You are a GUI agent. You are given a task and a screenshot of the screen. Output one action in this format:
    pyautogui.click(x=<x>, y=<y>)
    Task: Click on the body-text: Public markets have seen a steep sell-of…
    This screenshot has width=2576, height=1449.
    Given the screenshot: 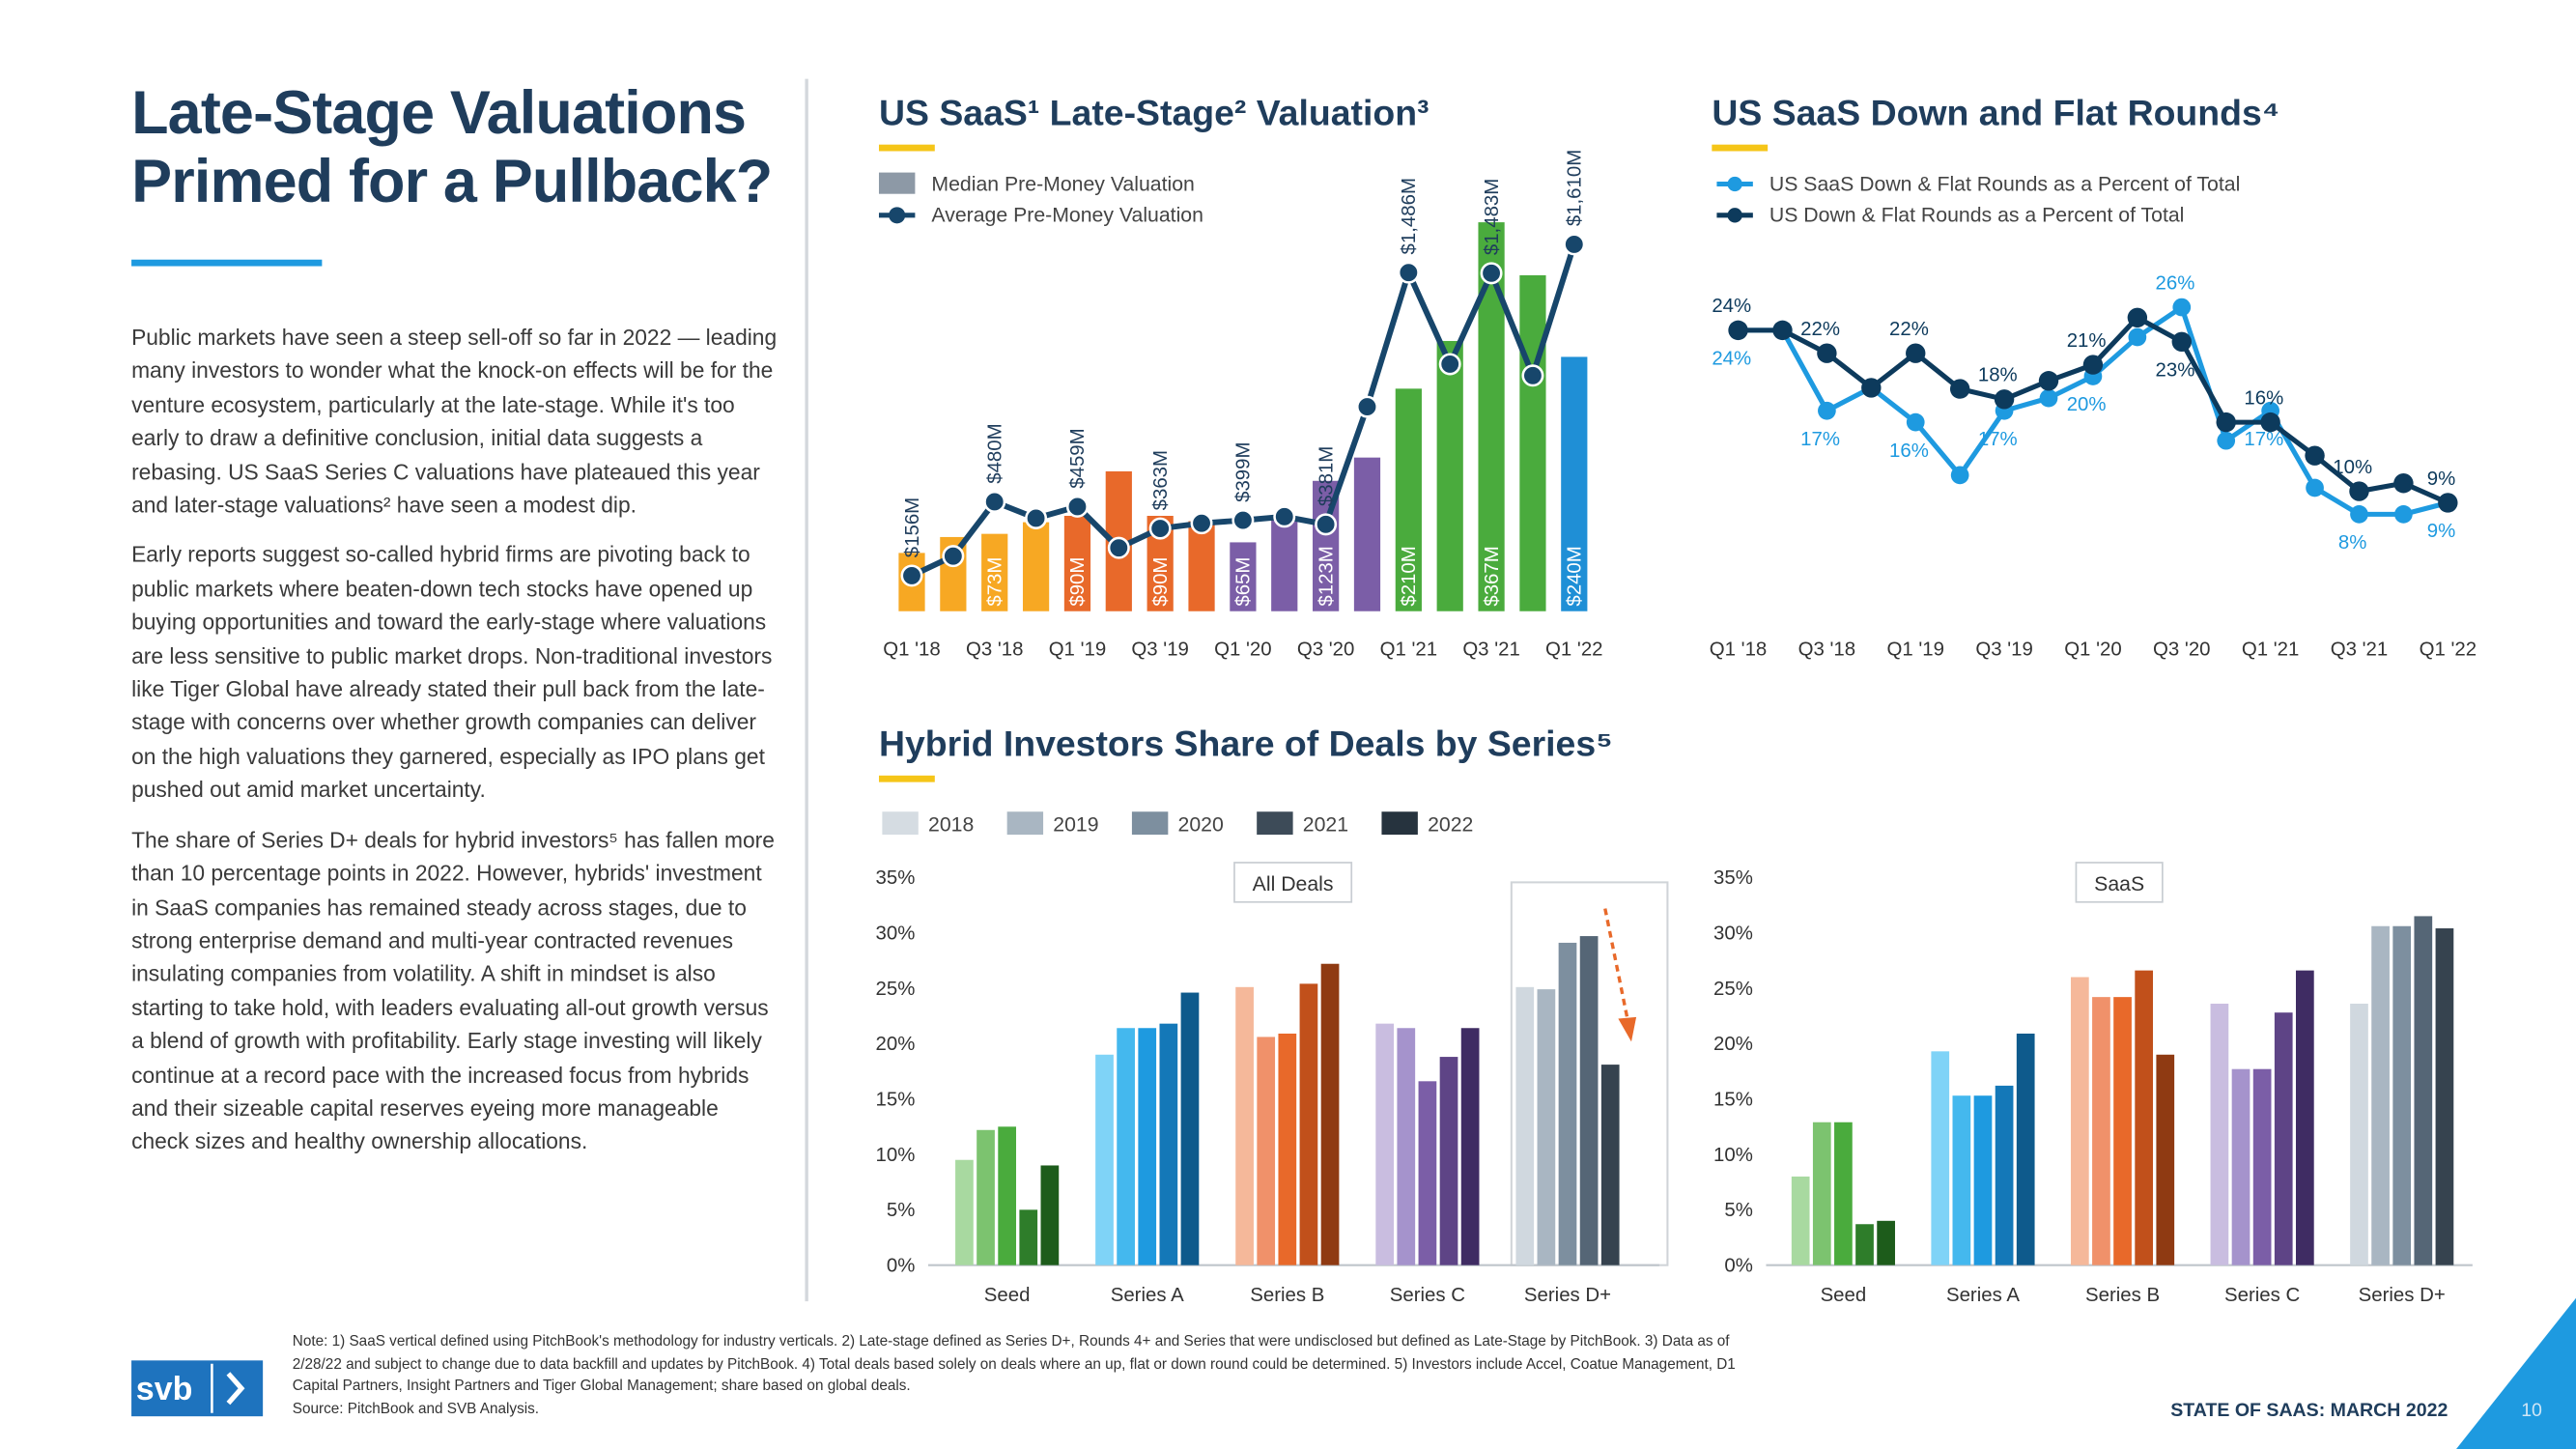 What is the action you would take?
    pyautogui.click(x=455, y=749)
    